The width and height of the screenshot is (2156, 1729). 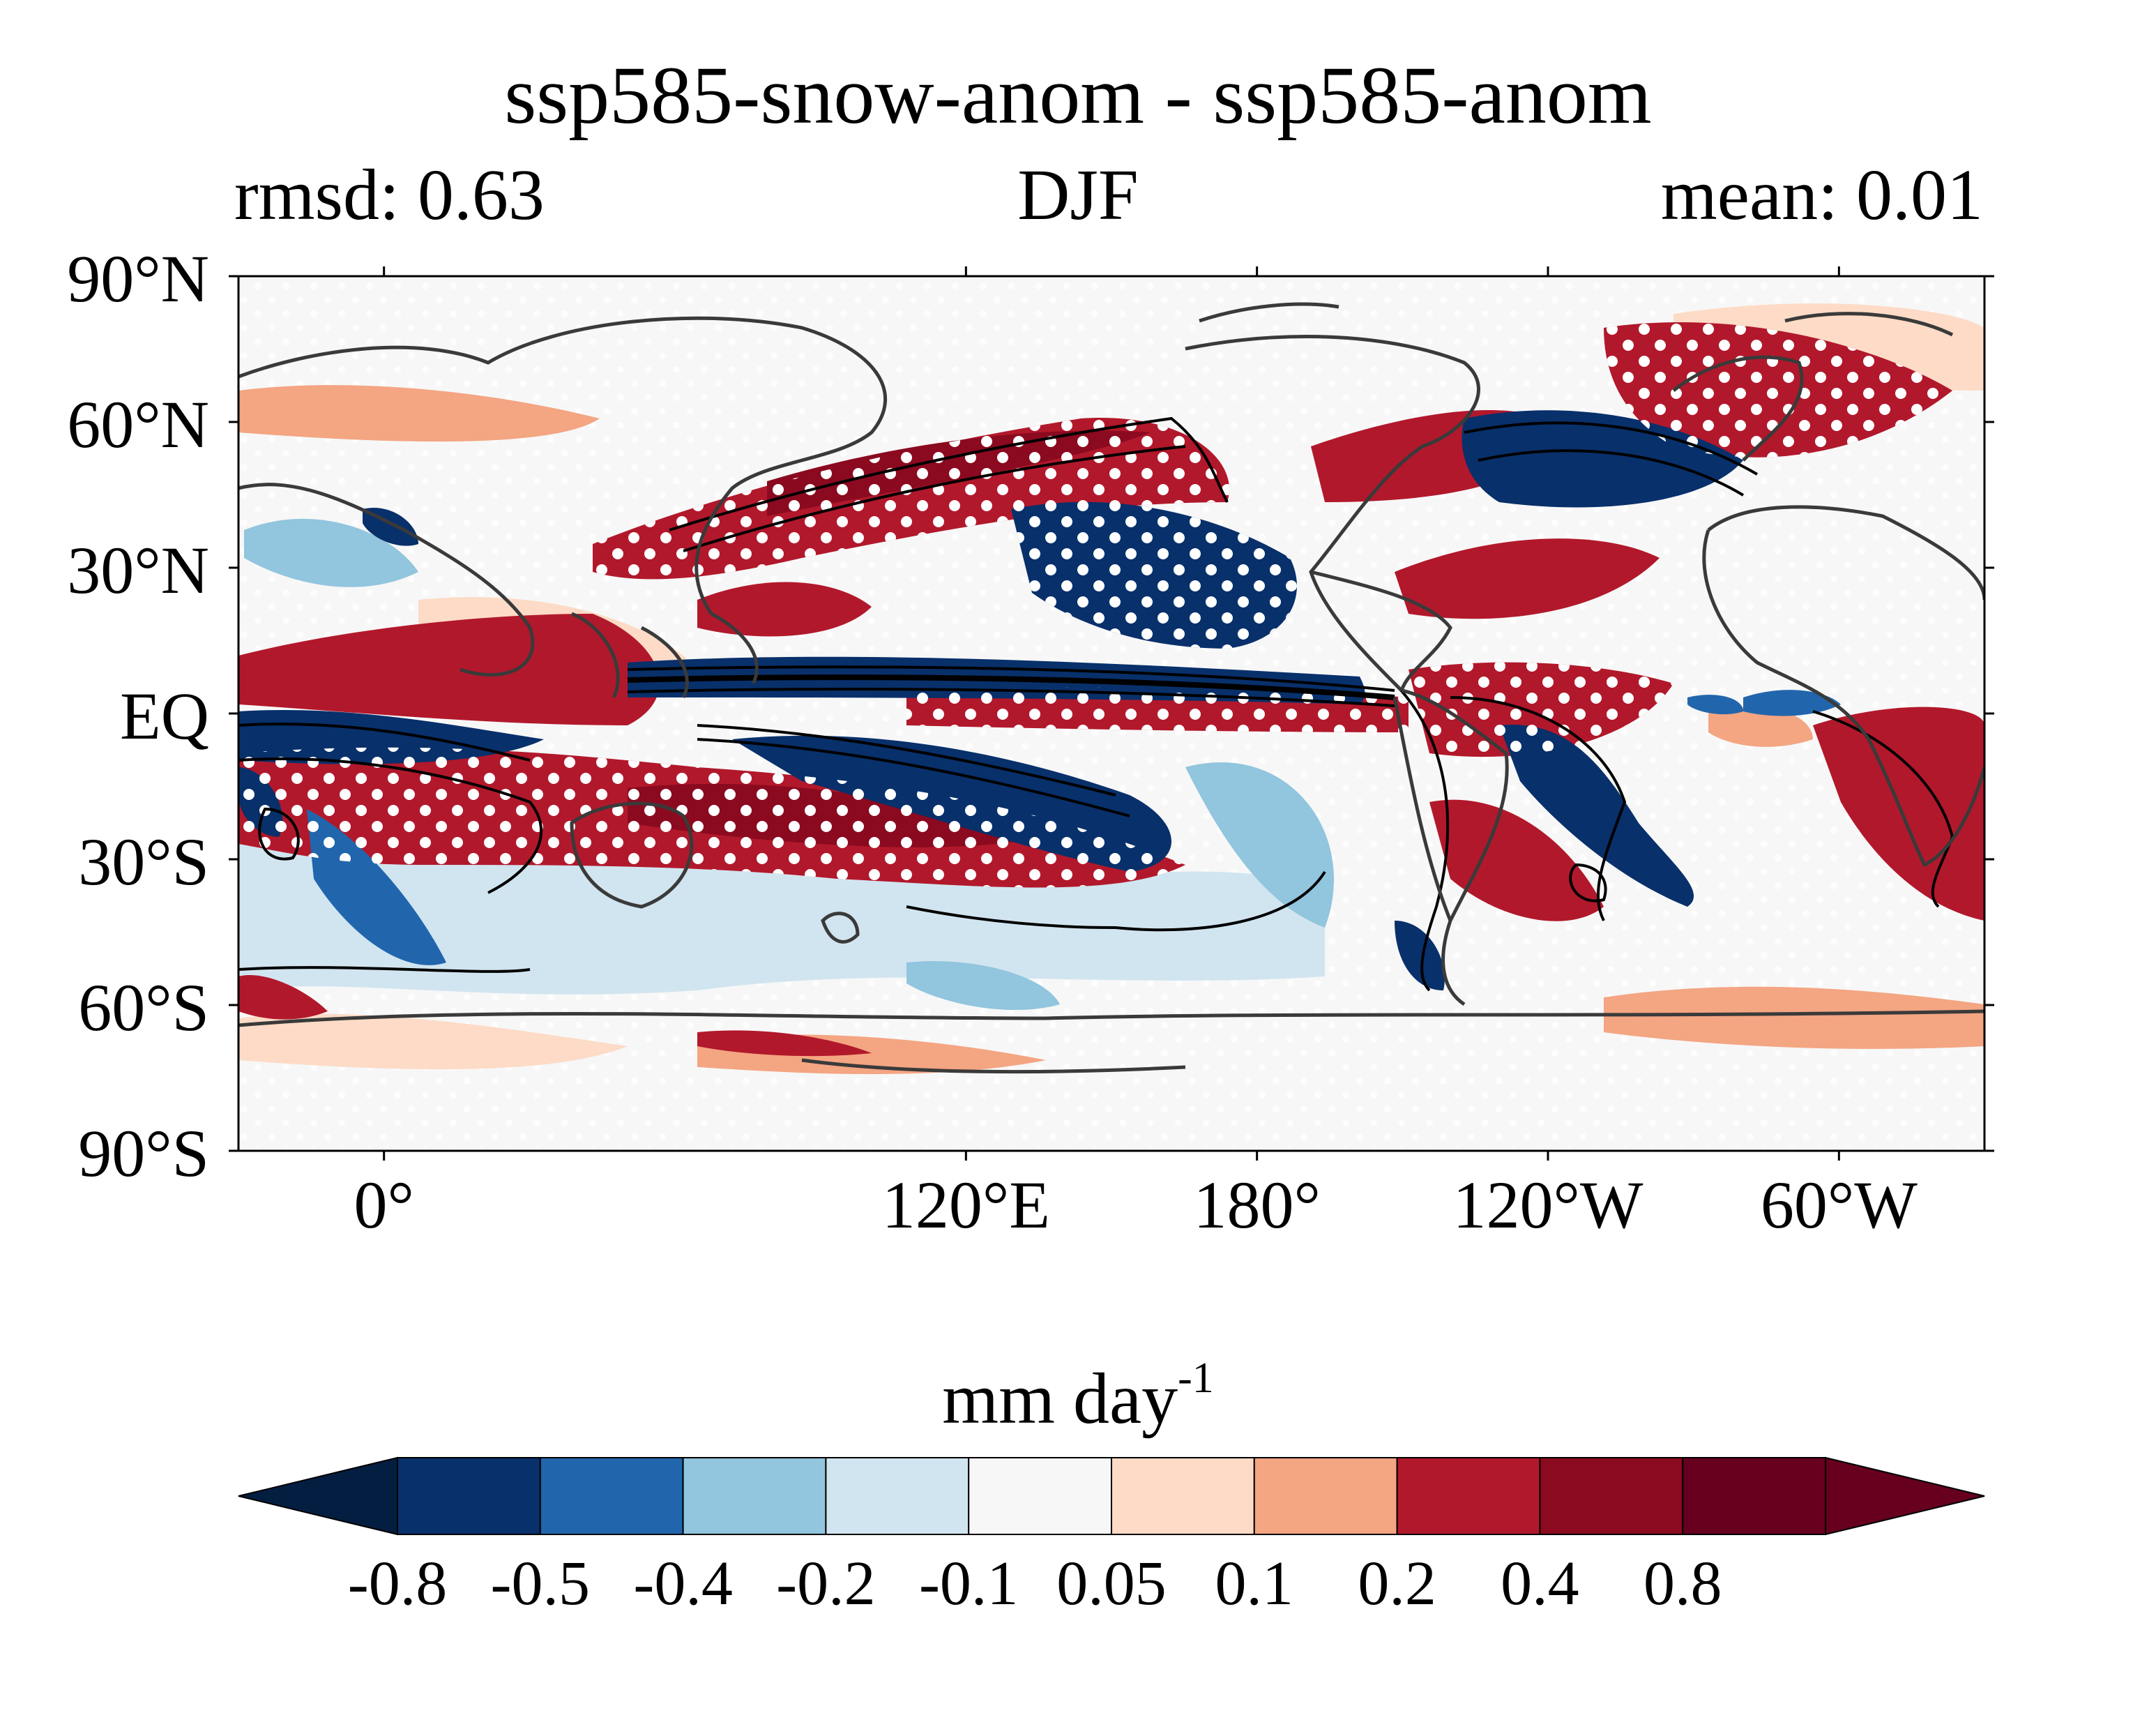 I want to click on unit-exponent: -1, so click(x=1196, y=1378).